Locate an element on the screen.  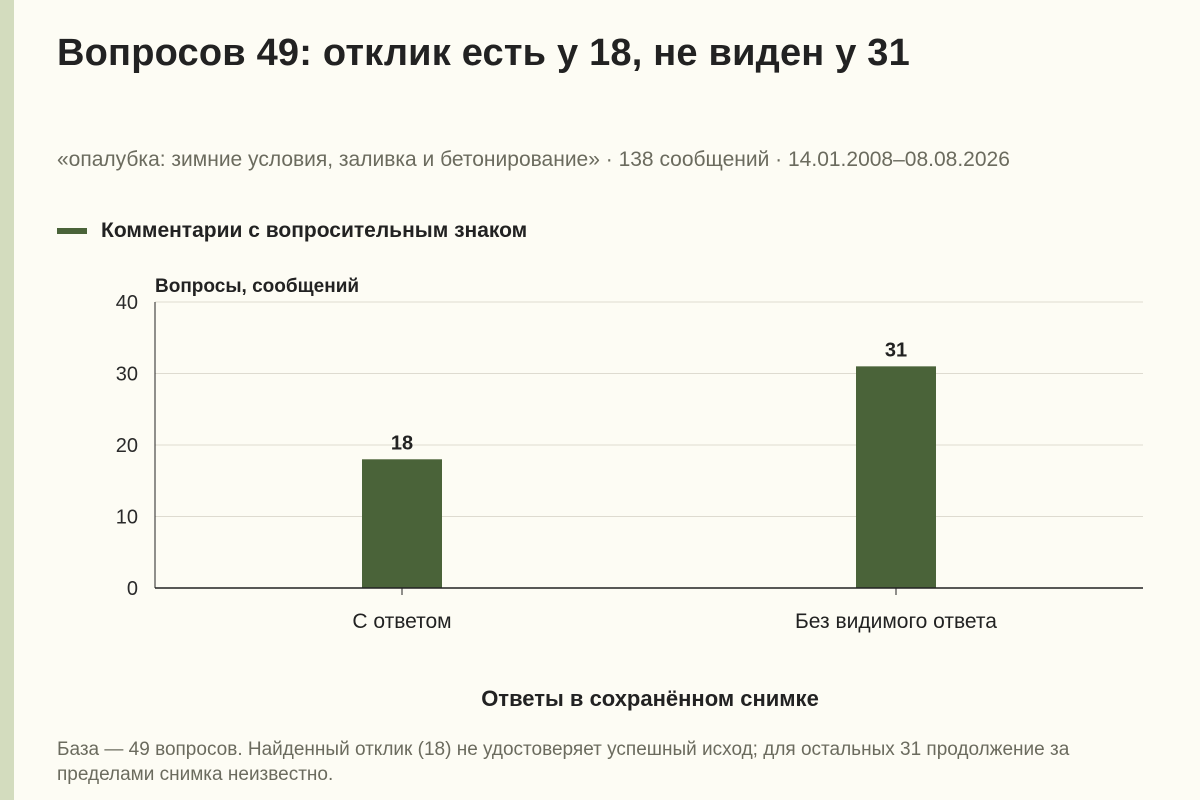
y-tick-label: 30 is located at coordinates (127, 375).